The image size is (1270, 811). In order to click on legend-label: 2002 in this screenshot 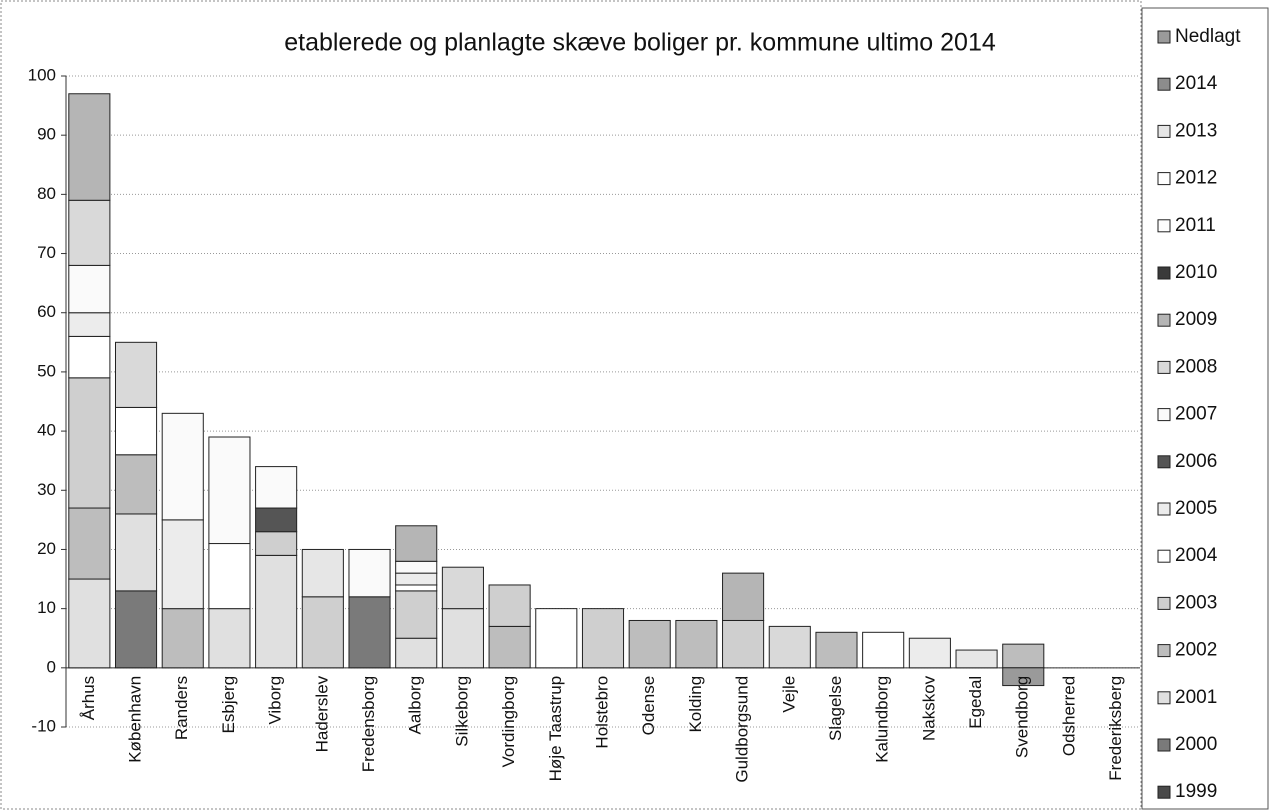, I will do `click(1196, 650)`.